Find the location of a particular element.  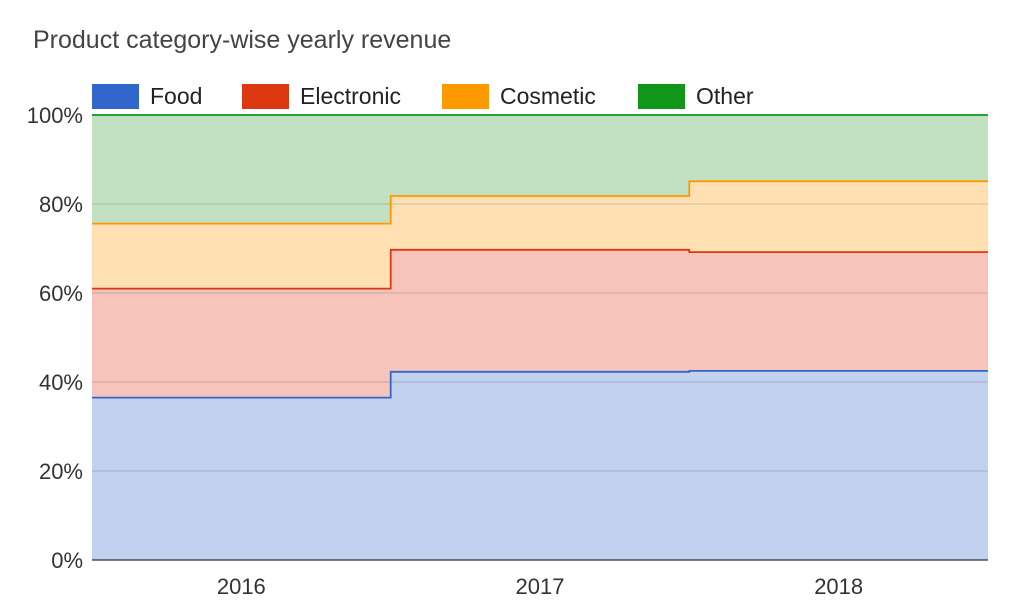

line-electronic is located at coordinates (540, 269).